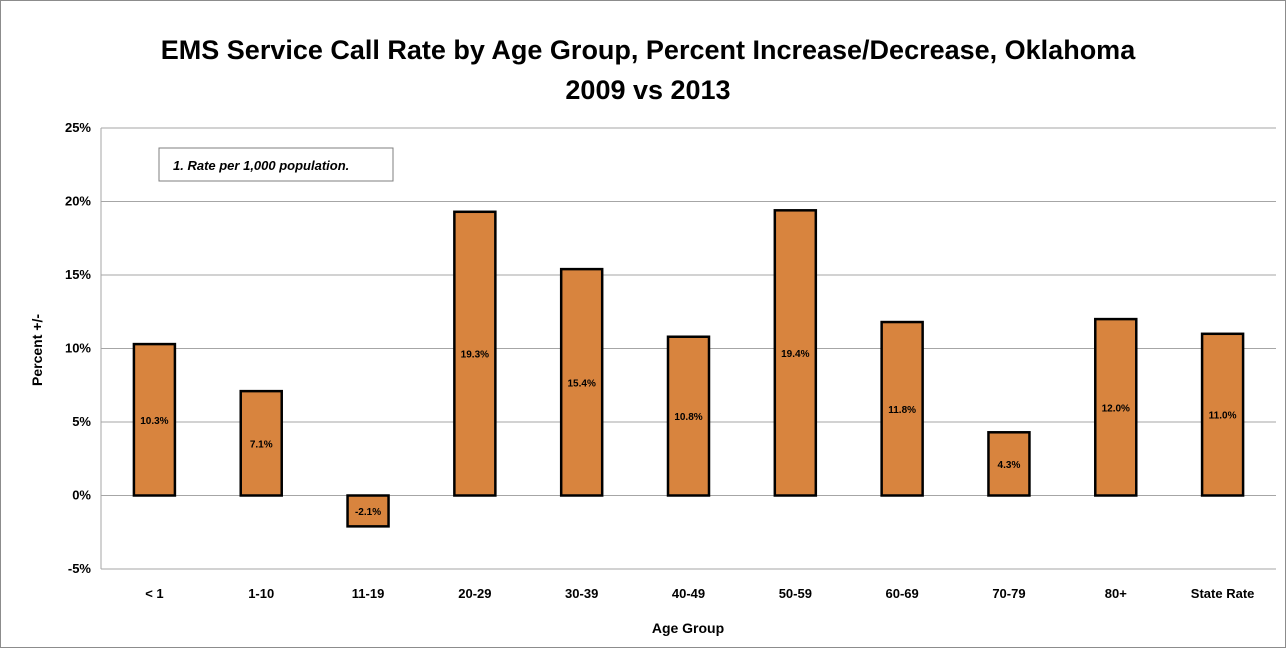 Image resolution: width=1288 pixels, height=650 pixels. What do you see at coordinates (368, 593) in the screenshot?
I see `x-tick-label: 11-19` at bounding box center [368, 593].